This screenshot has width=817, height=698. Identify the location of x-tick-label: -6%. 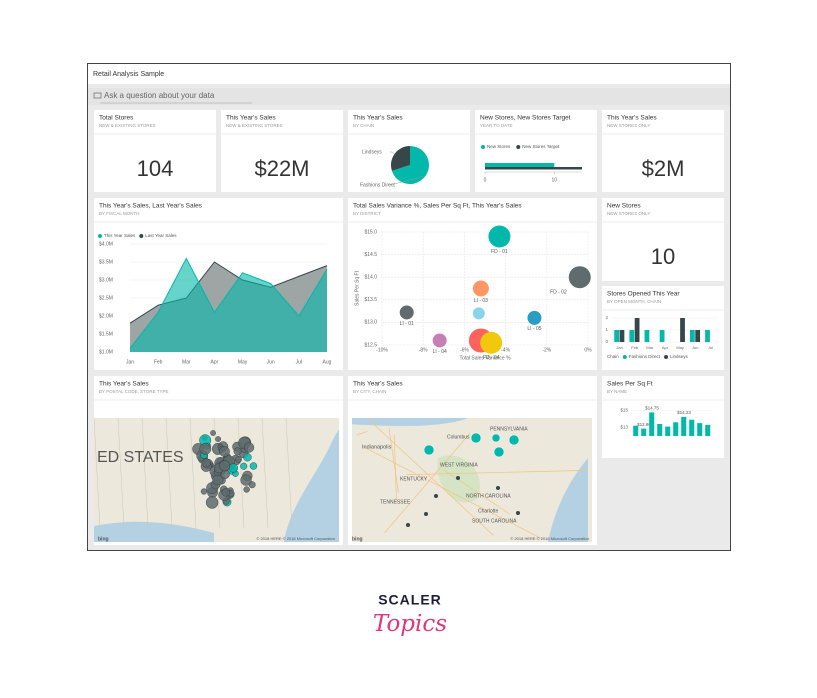
(464, 350).